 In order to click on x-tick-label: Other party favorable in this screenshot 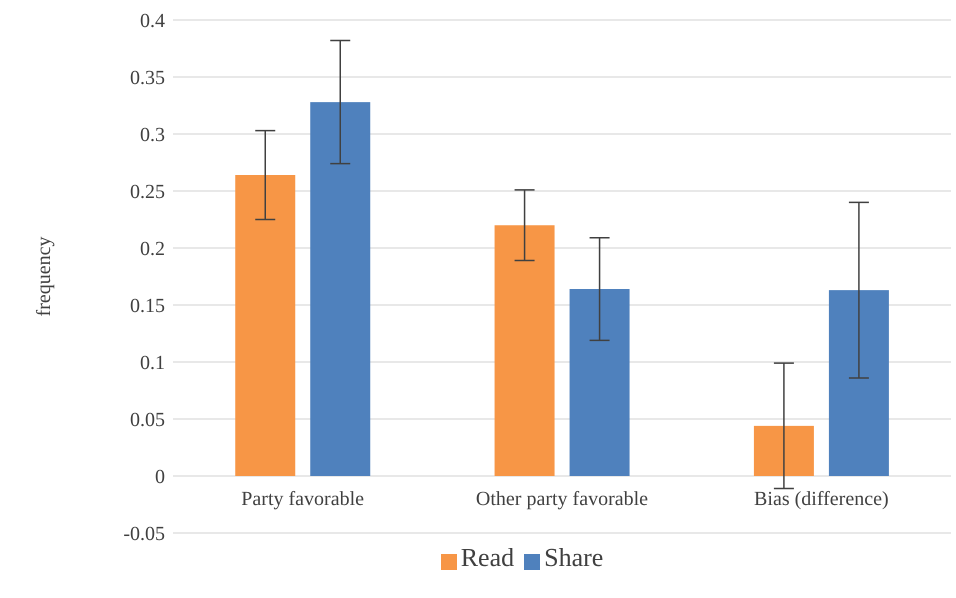, I will do `click(562, 499)`.